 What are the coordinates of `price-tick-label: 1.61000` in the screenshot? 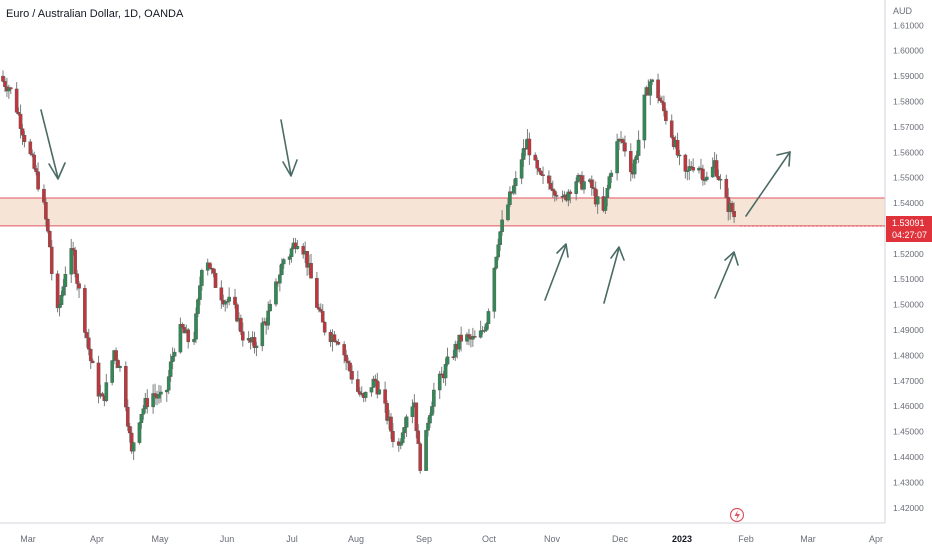 It's located at (908, 25).